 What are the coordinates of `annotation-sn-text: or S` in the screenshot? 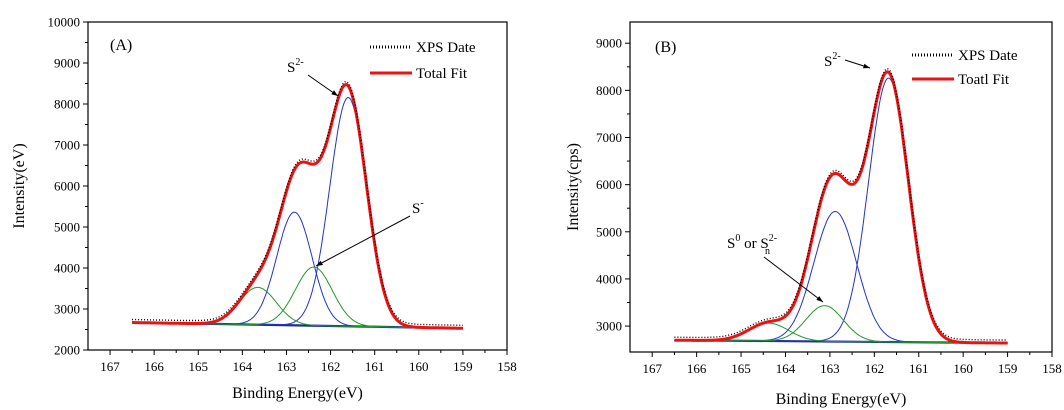 It's located at (754, 244).